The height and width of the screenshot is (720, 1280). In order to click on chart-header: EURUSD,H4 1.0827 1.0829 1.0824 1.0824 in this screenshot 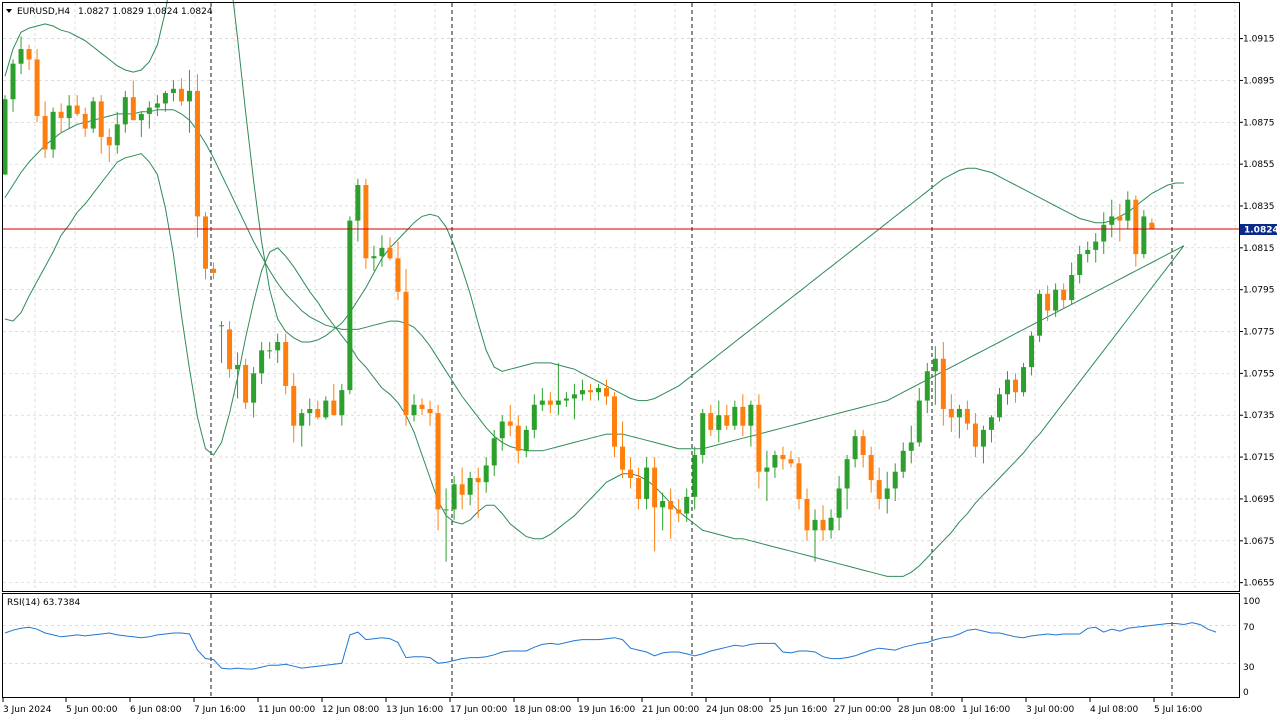, I will do `click(109, 12)`.